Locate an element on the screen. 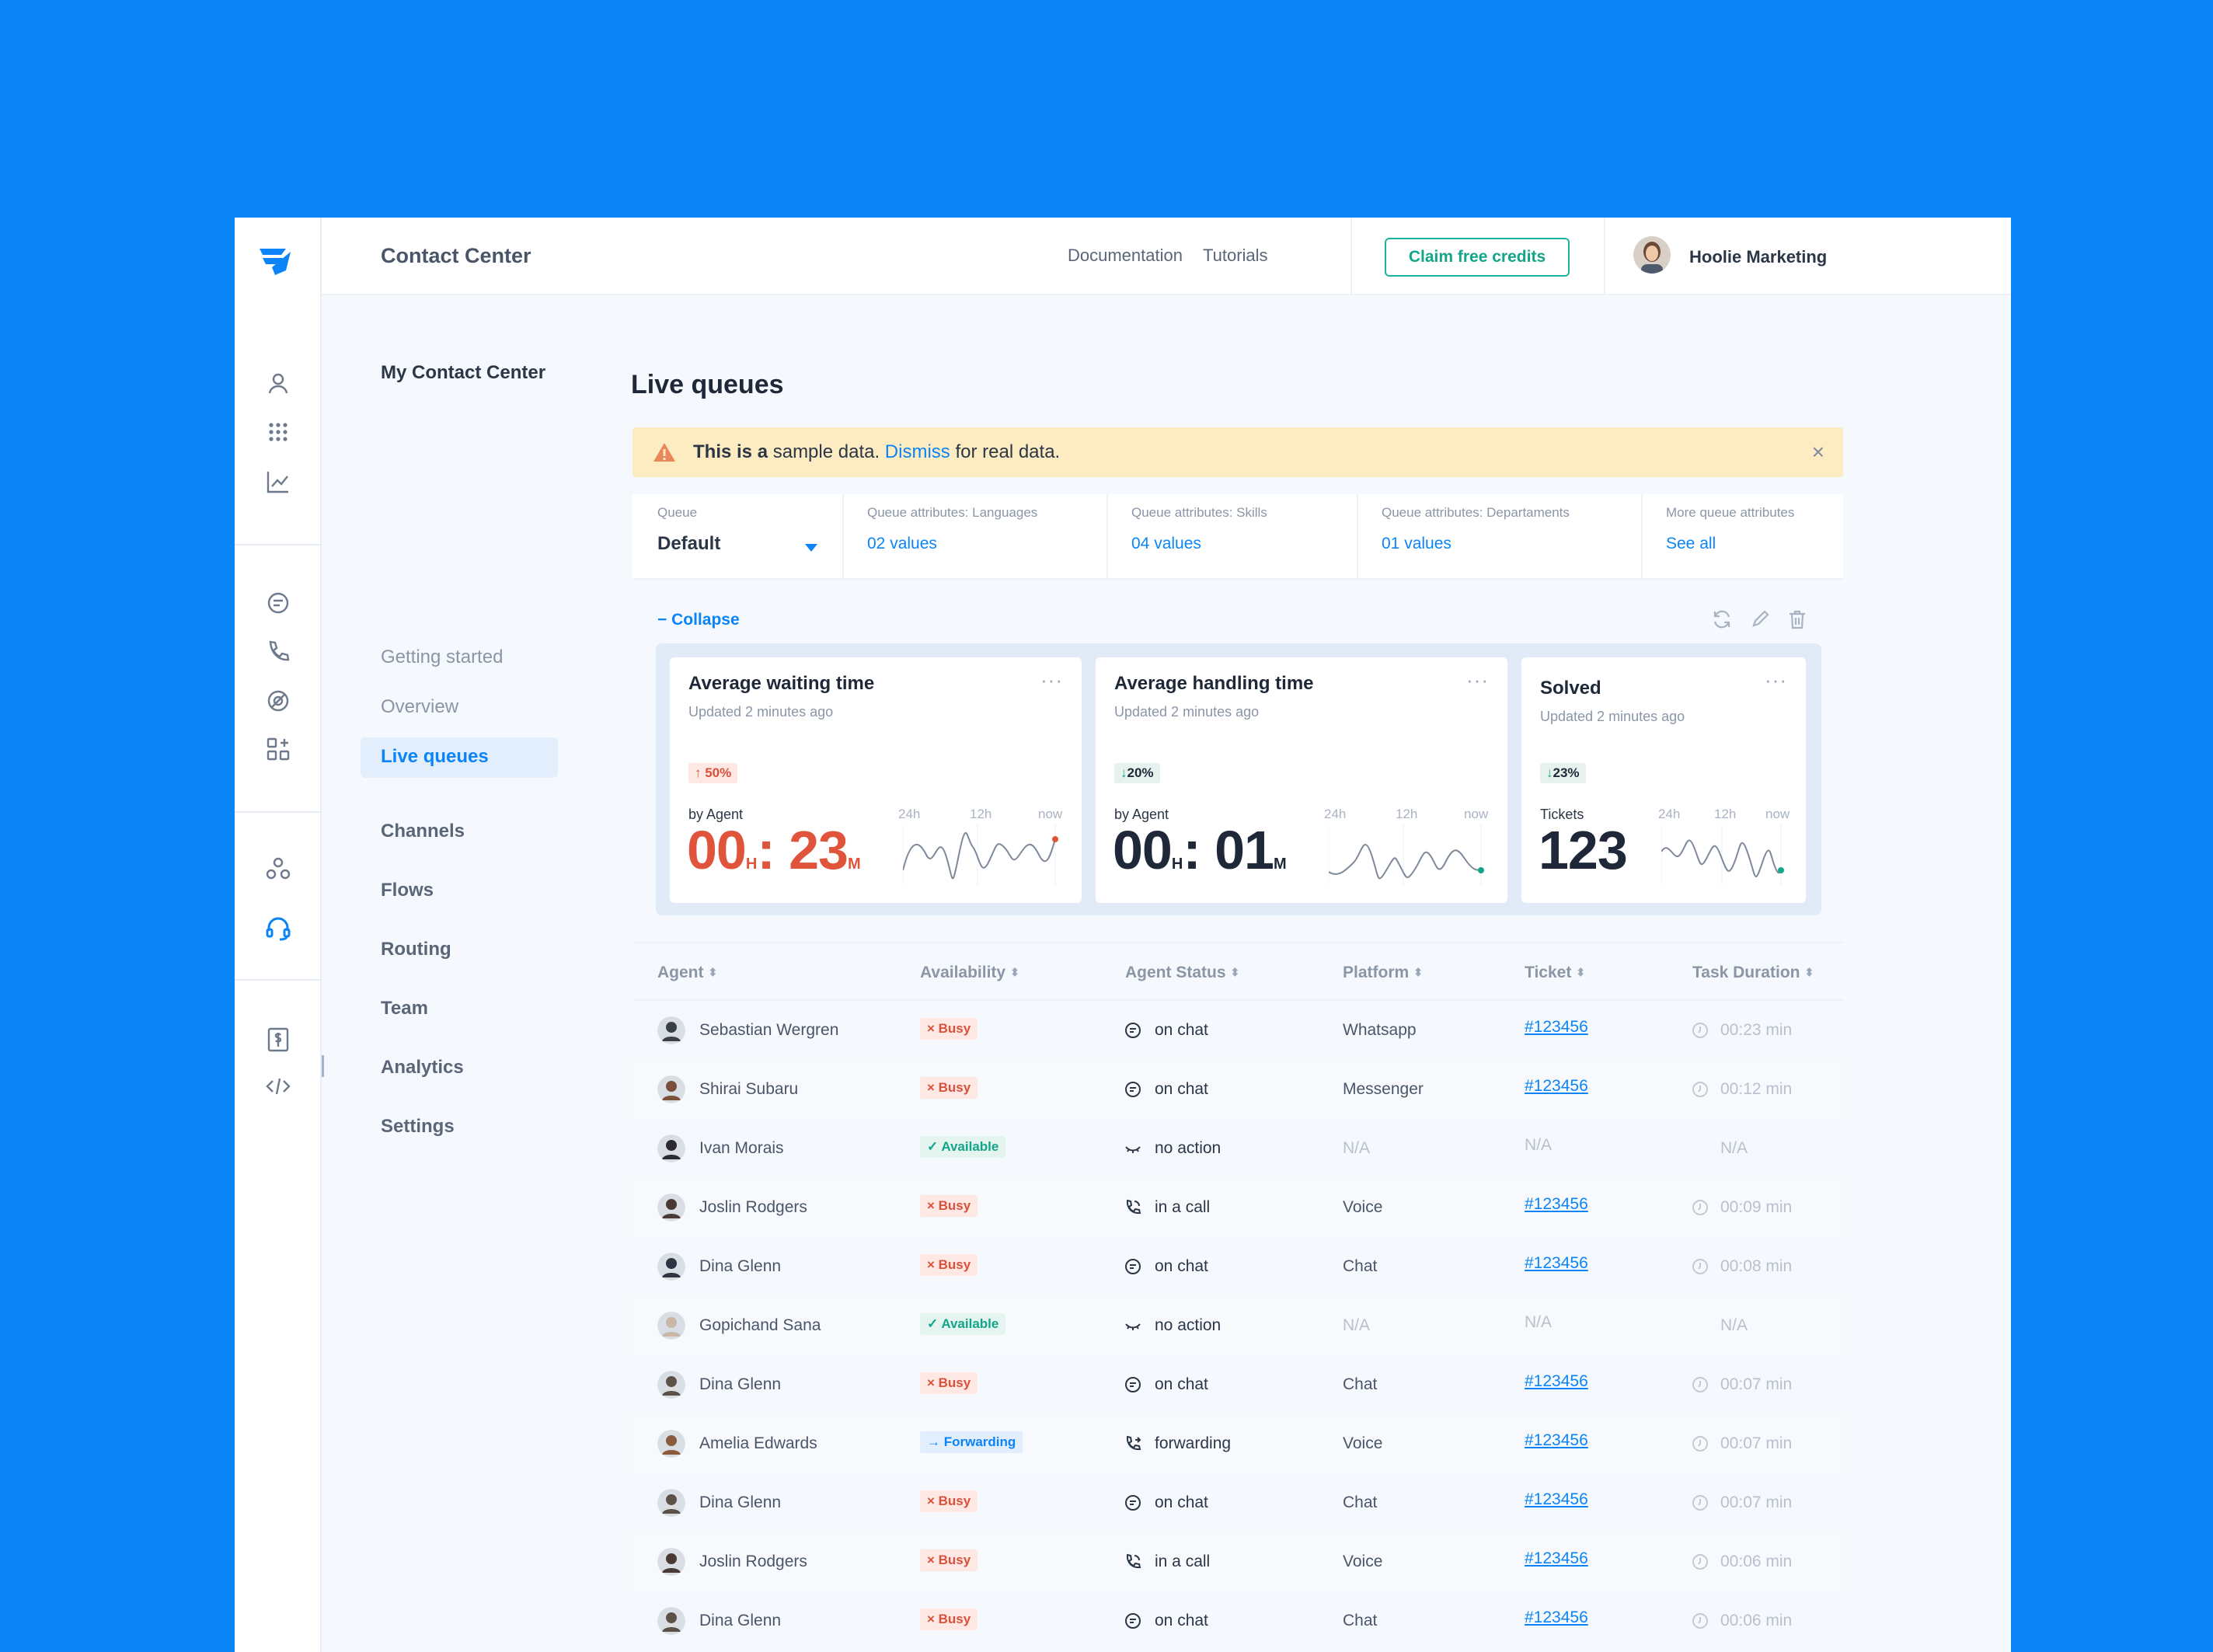  filter-value: 02 values is located at coordinates (902, 543).